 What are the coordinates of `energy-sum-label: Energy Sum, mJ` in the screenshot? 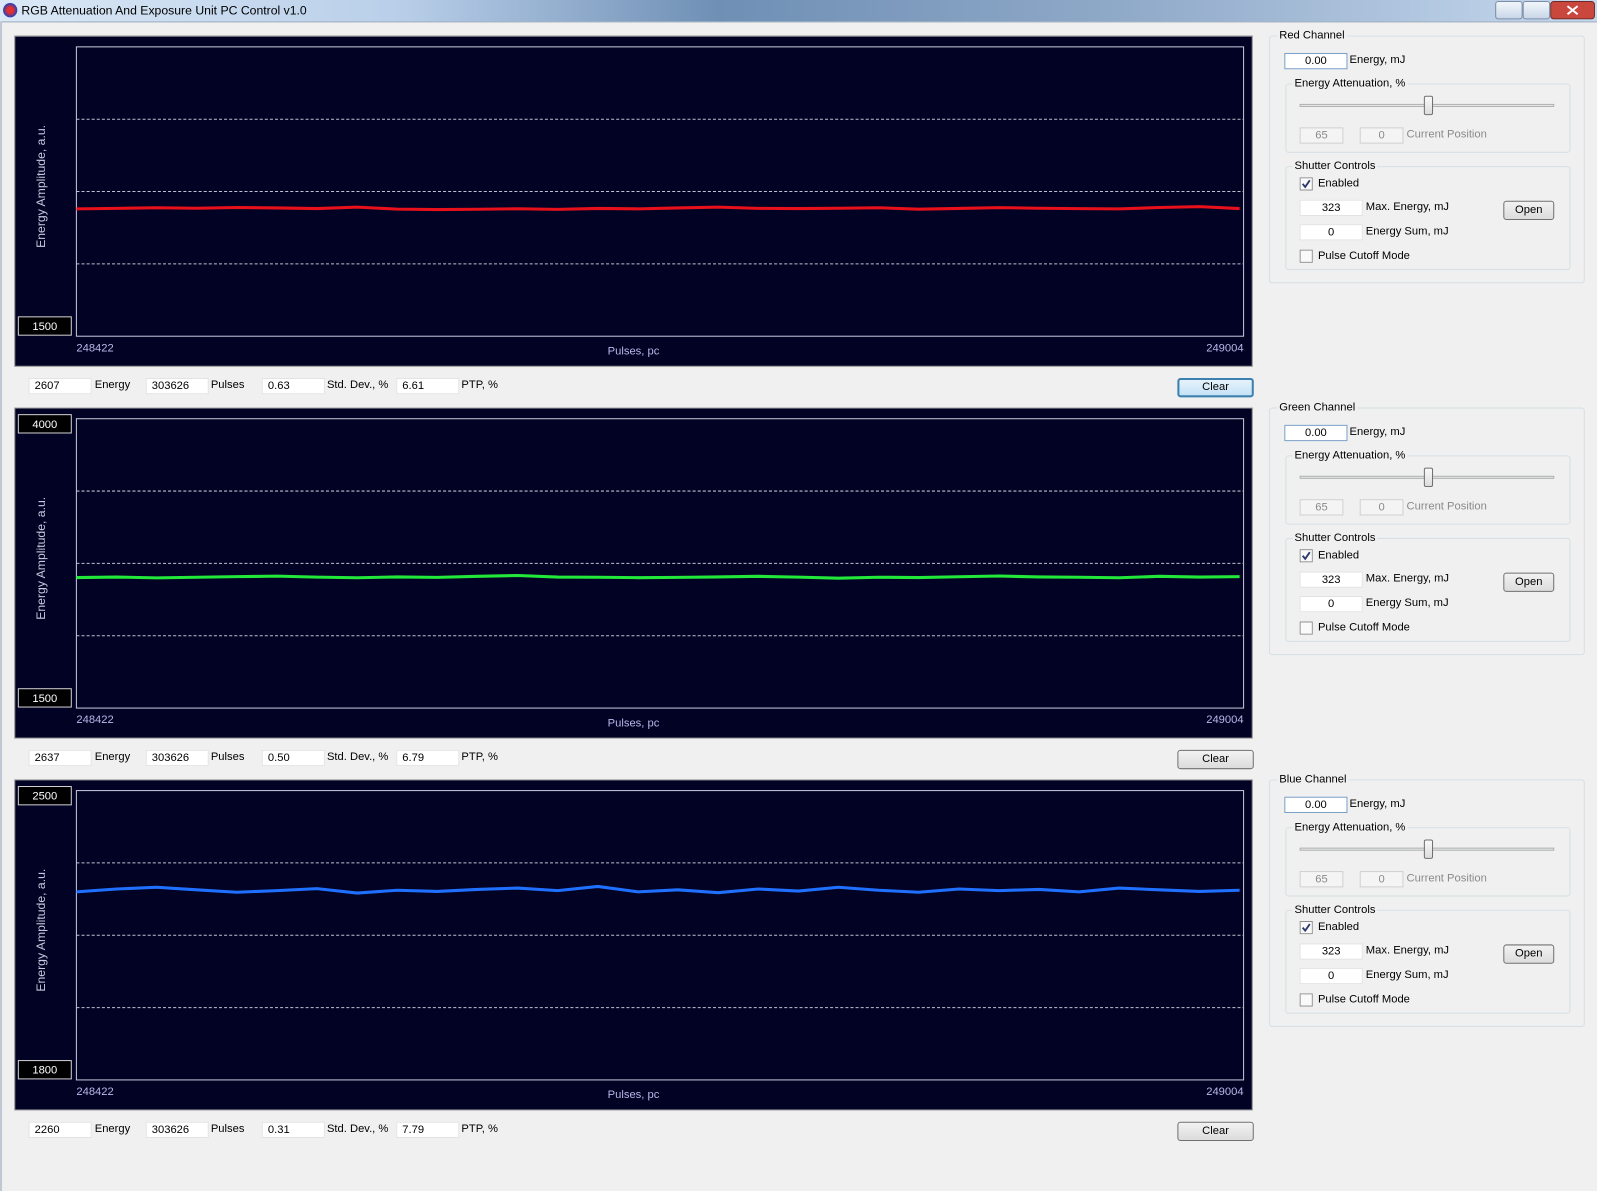 It's located at (1407, 975).